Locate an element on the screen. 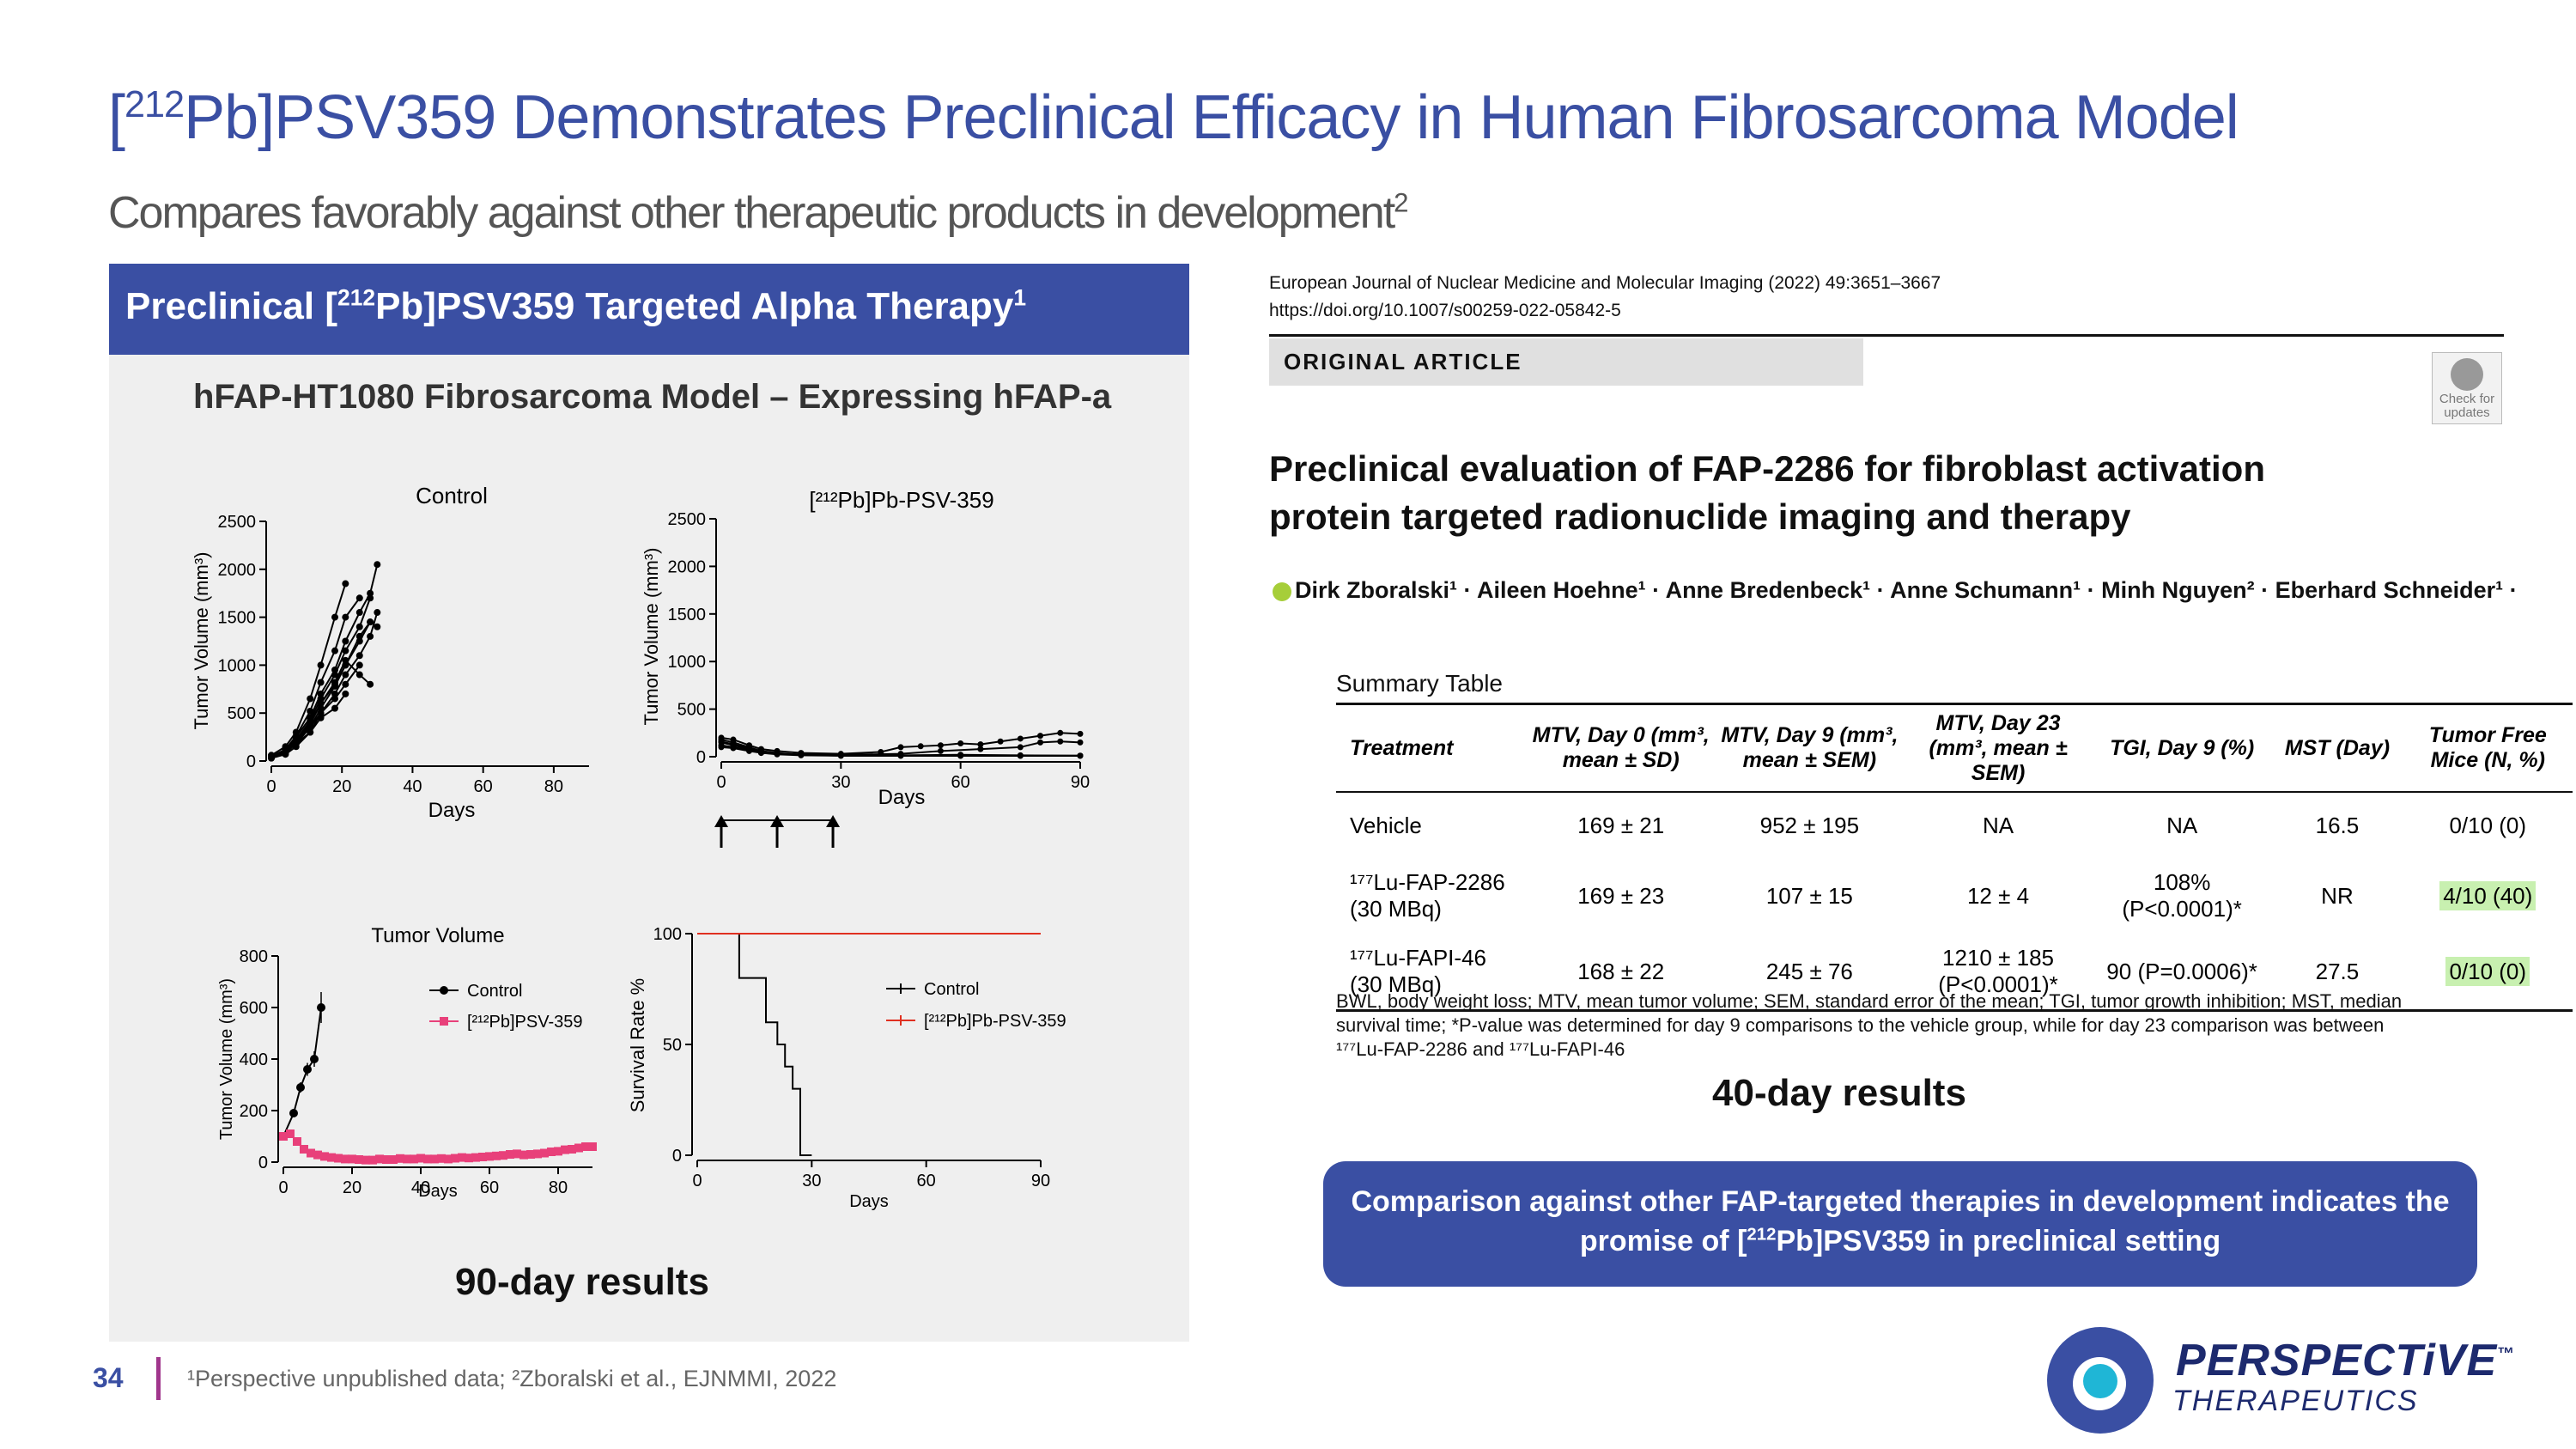  y-tick-label: 1000 is located at coordinates (238, 665).